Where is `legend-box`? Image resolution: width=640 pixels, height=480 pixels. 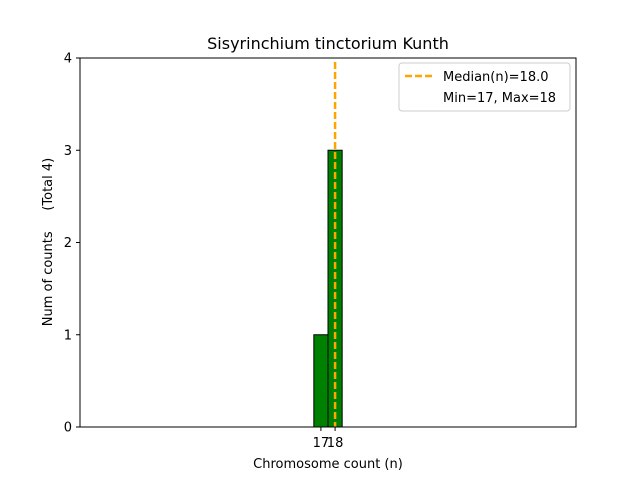 legend-box is located at coordinates (484, 87).